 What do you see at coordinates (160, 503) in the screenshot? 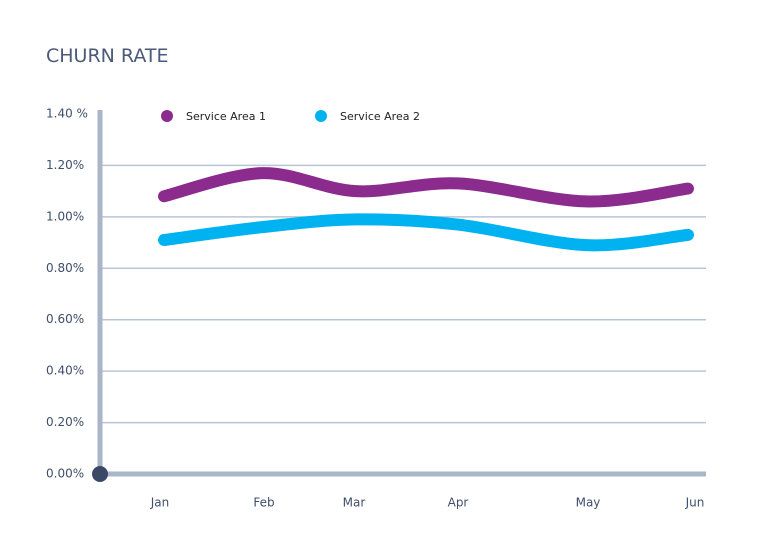
I see `x-tick-label: Jan` at bounding box center [160, 503].